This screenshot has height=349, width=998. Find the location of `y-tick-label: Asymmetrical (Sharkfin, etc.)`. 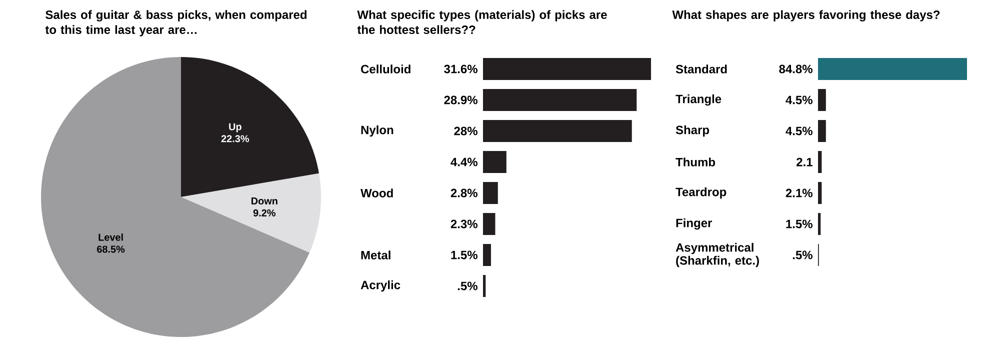

y-tick-label: Asymmetrical (Sharkfin, etc.) is located at coordinates (717, 255).